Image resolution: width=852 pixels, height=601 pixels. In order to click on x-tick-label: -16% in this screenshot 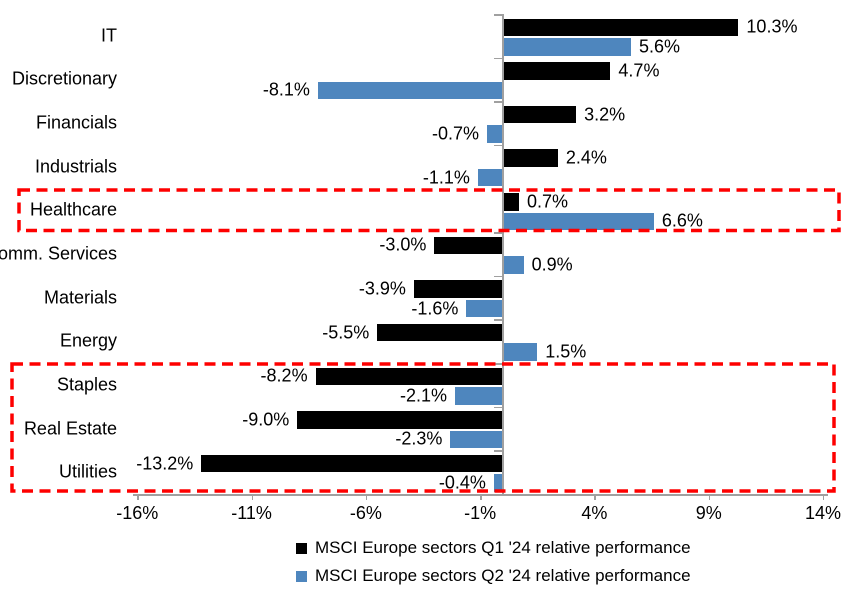, I will do `click(137, 513)`.